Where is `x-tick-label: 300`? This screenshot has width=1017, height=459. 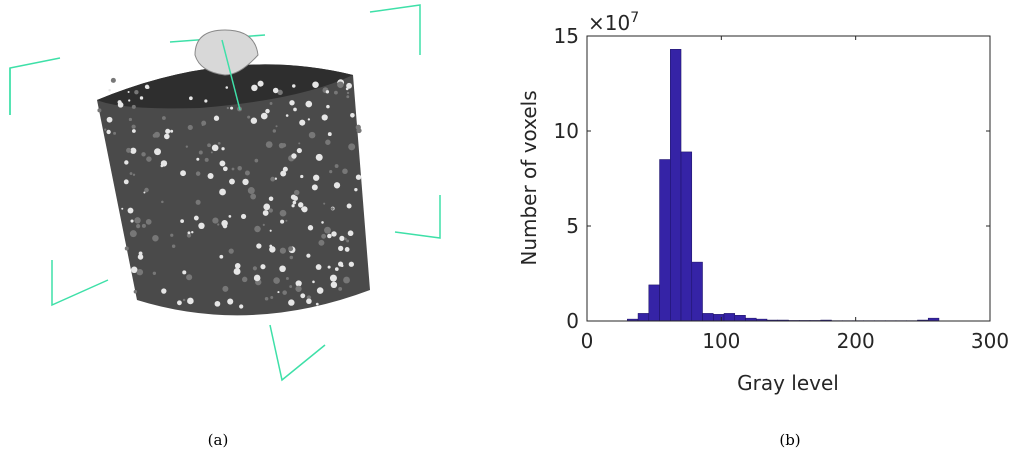
x-tick-label: 300 is located at coordinates (990, 341).